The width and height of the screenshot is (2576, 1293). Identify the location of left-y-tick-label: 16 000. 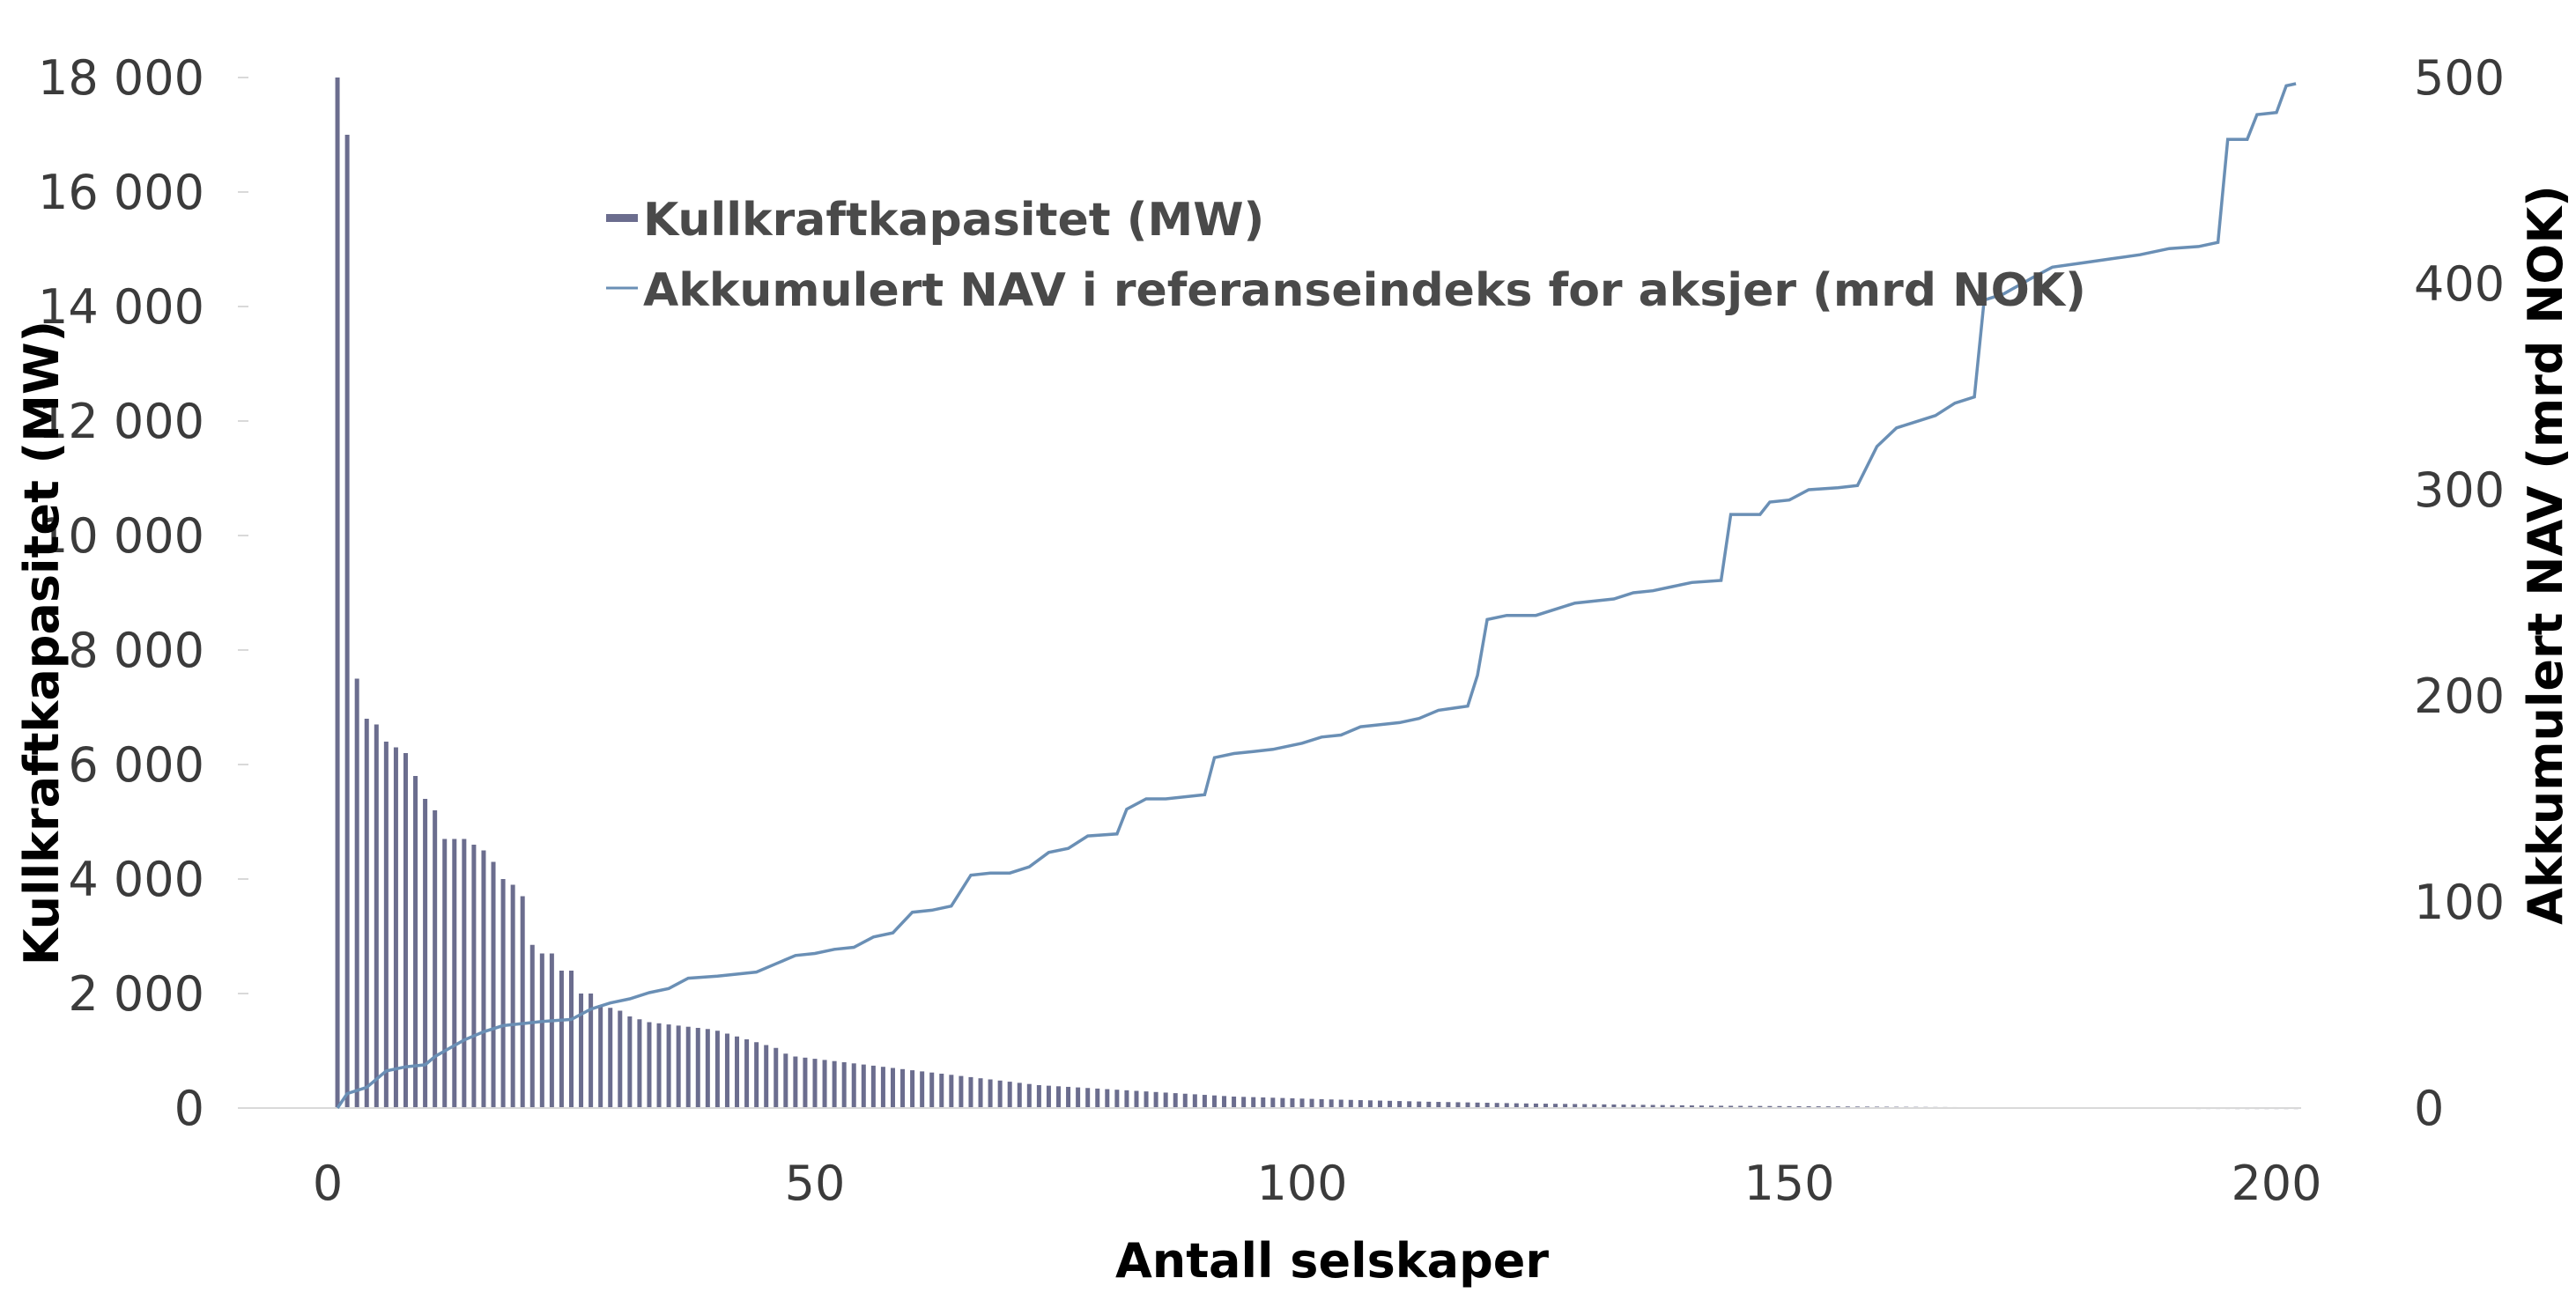
(121, 193).